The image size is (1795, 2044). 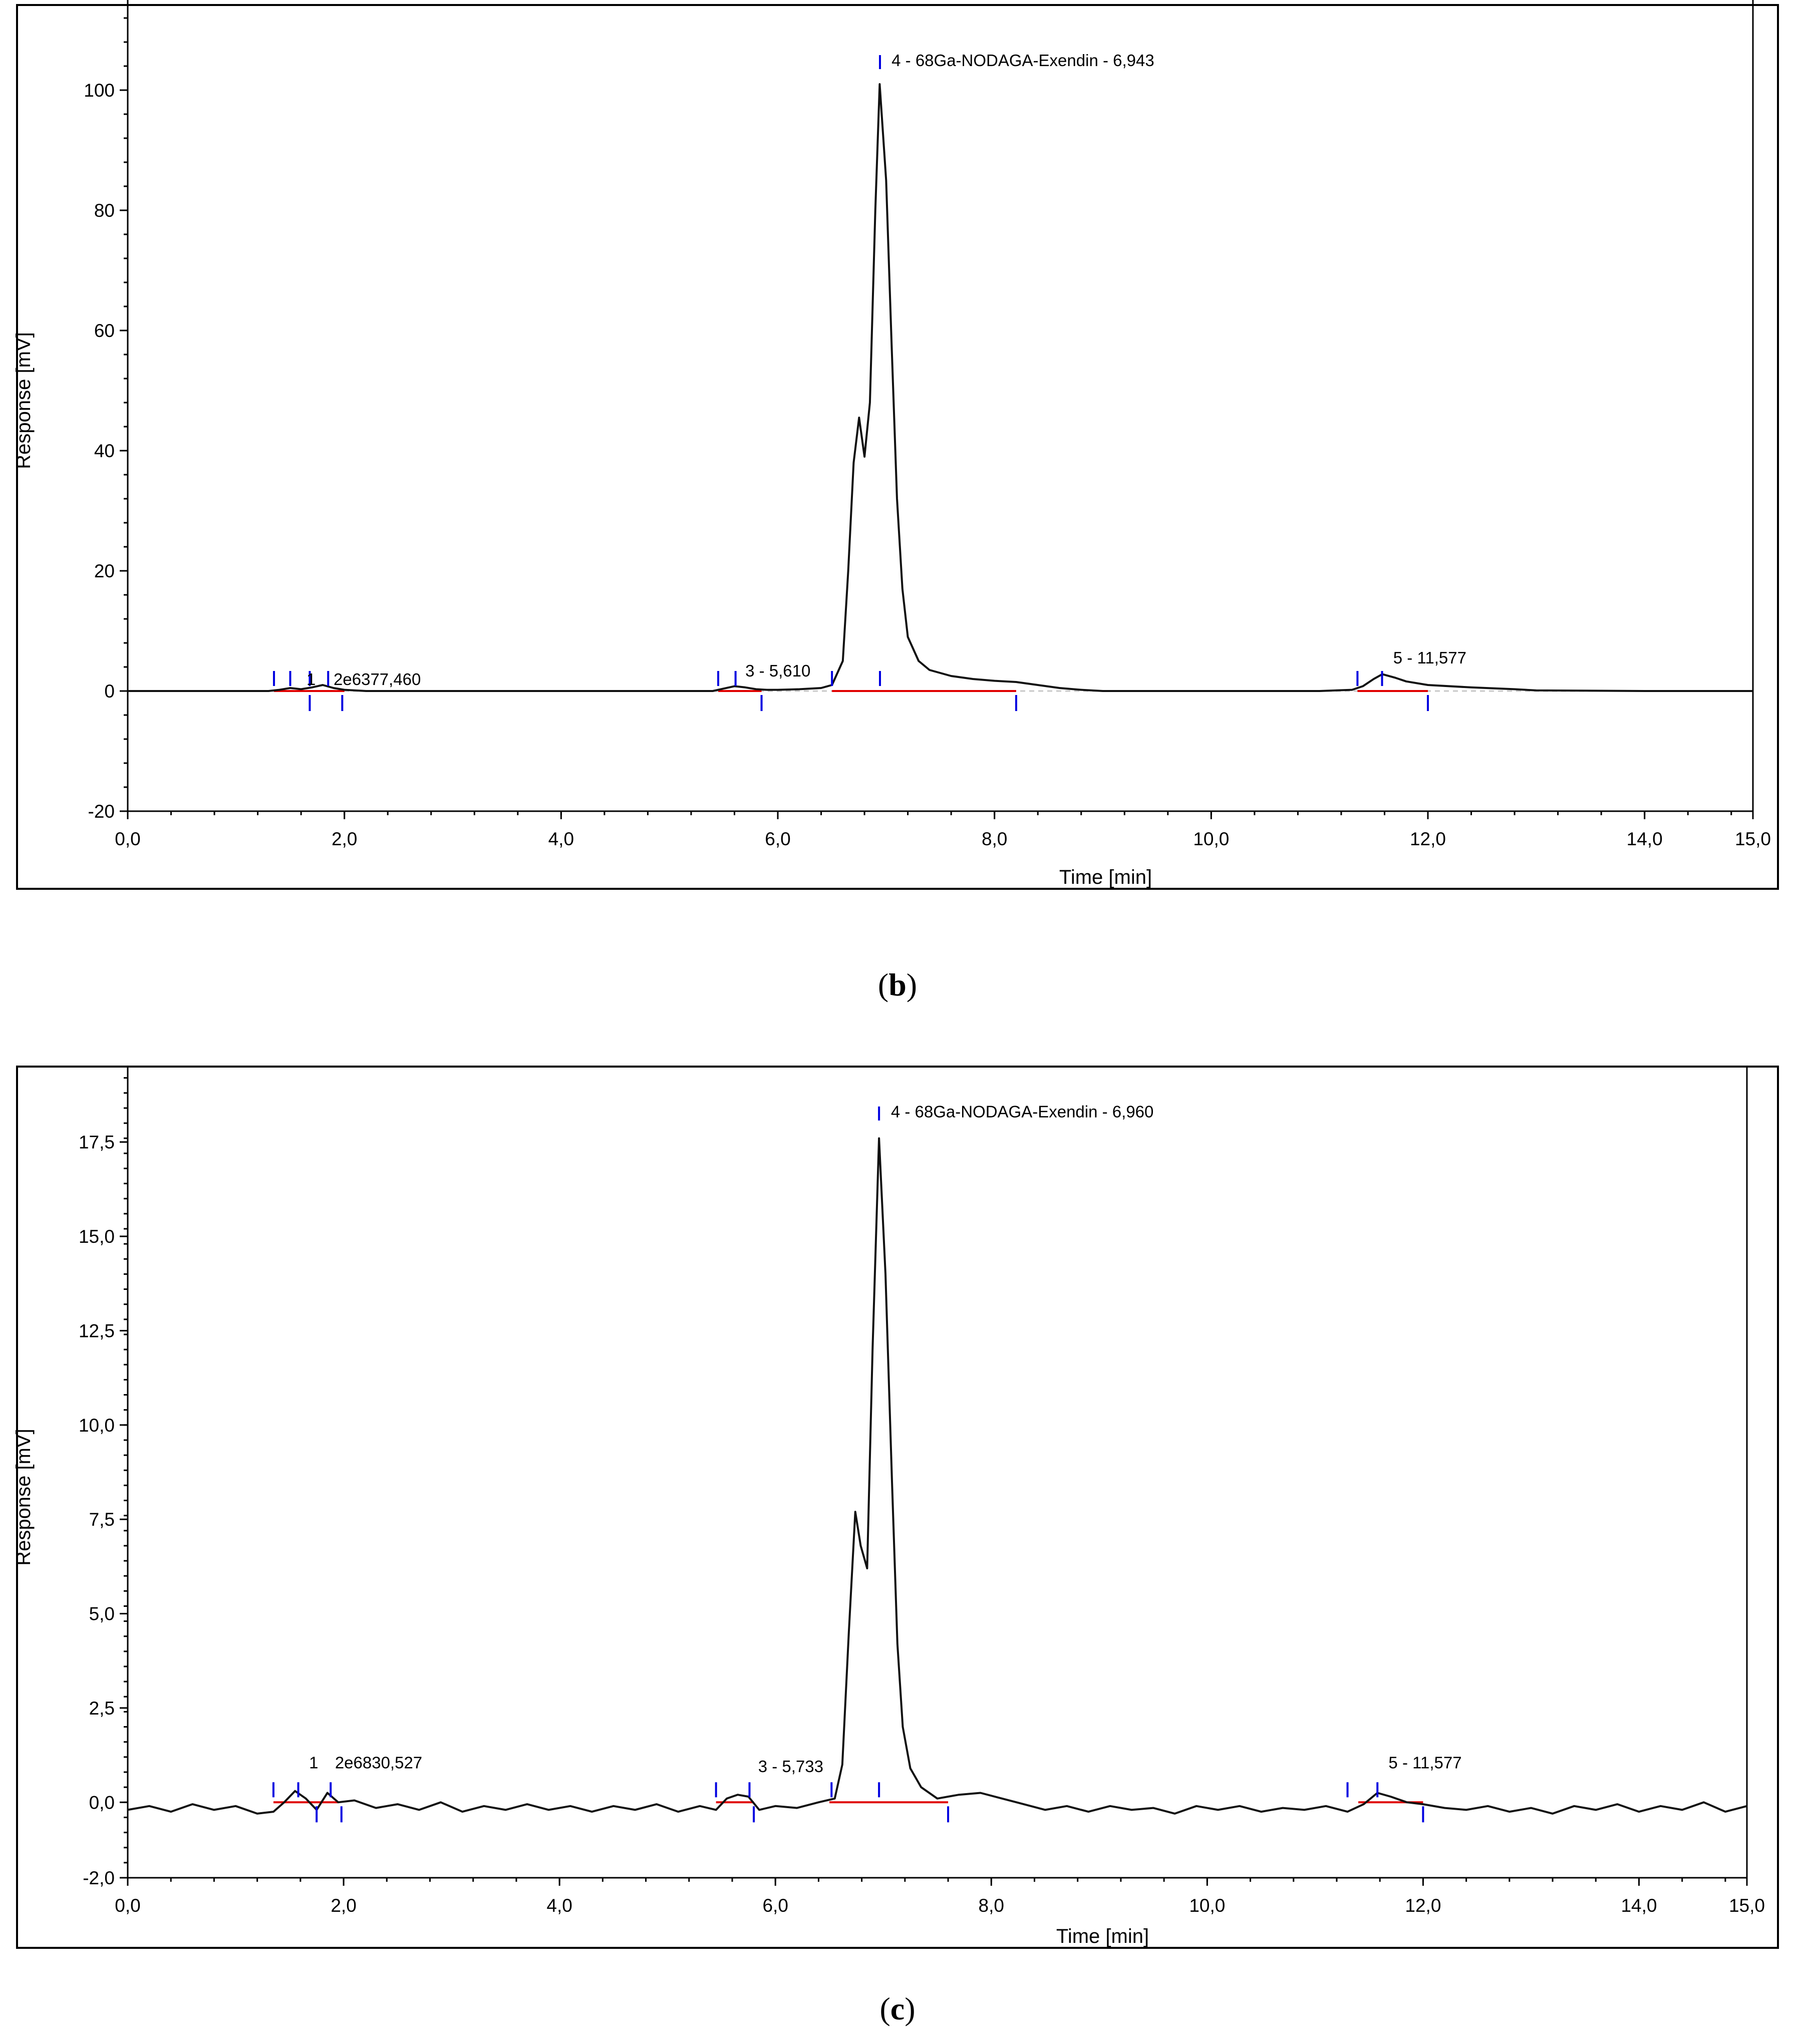 I want to click on panel-b-y-tick-label: 20, so click(x=104, y=571).